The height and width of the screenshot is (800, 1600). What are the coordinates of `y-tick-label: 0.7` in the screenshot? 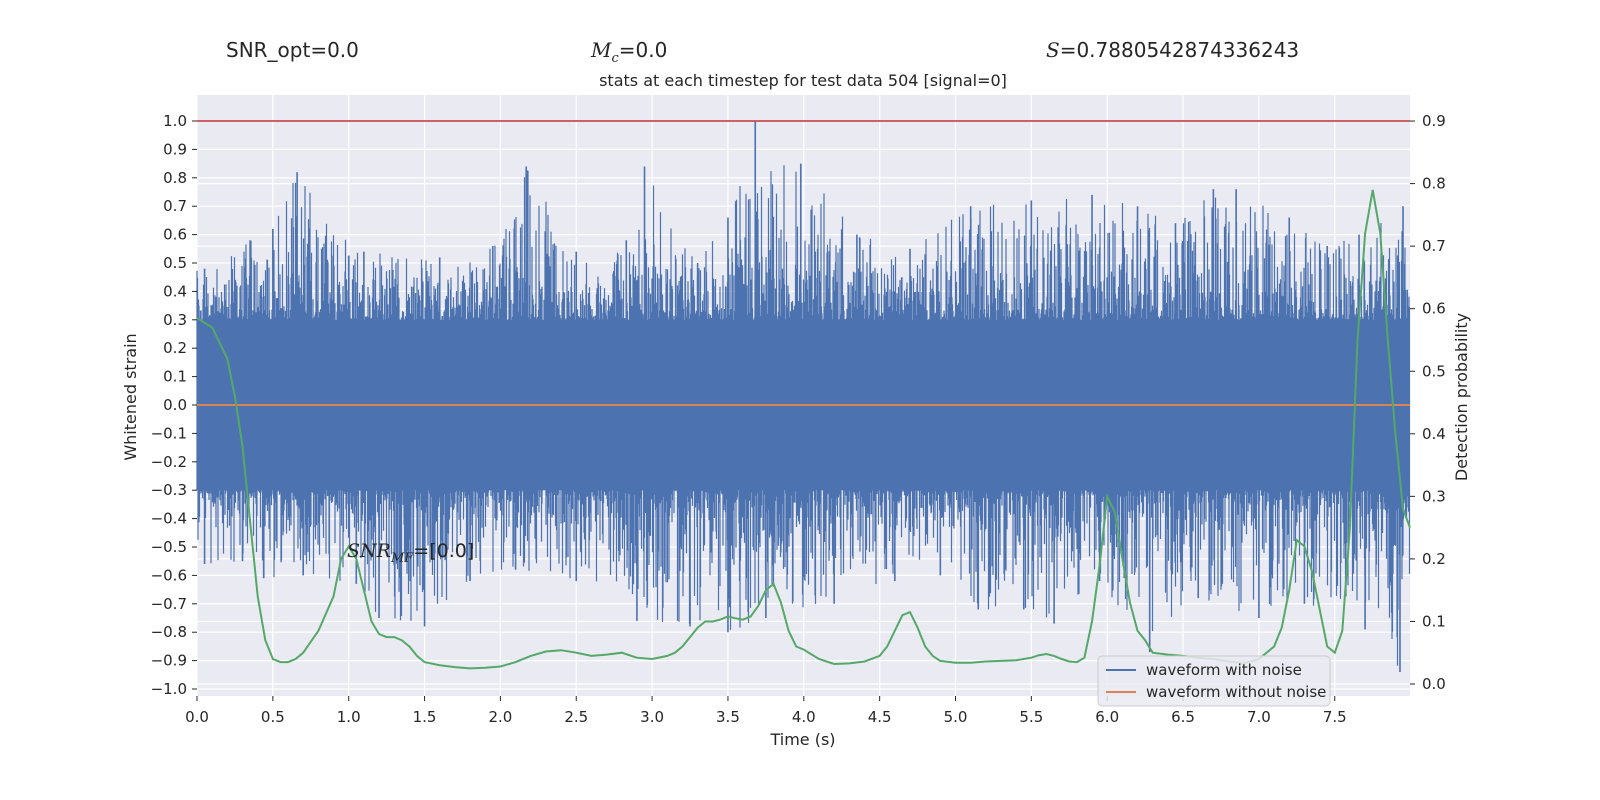 It's located at (175, 206).